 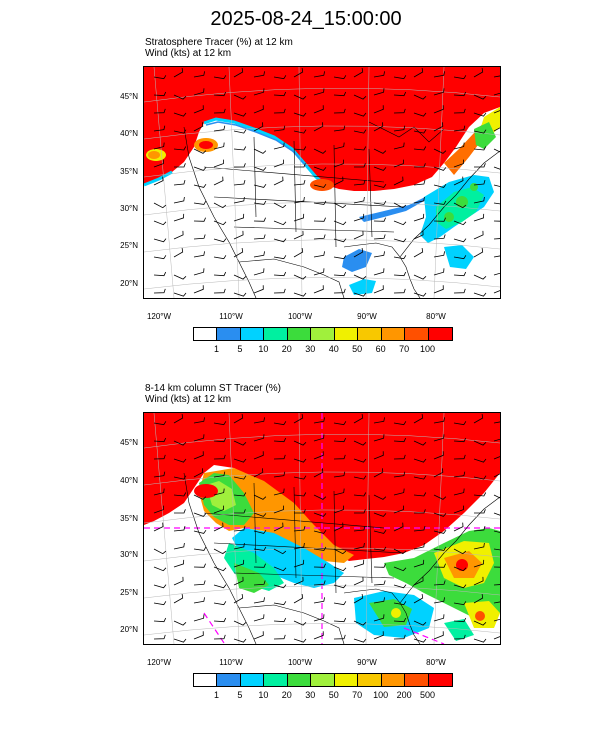 I want to click on panel1-lat-label: 40°N, so click(x=129, y=133).